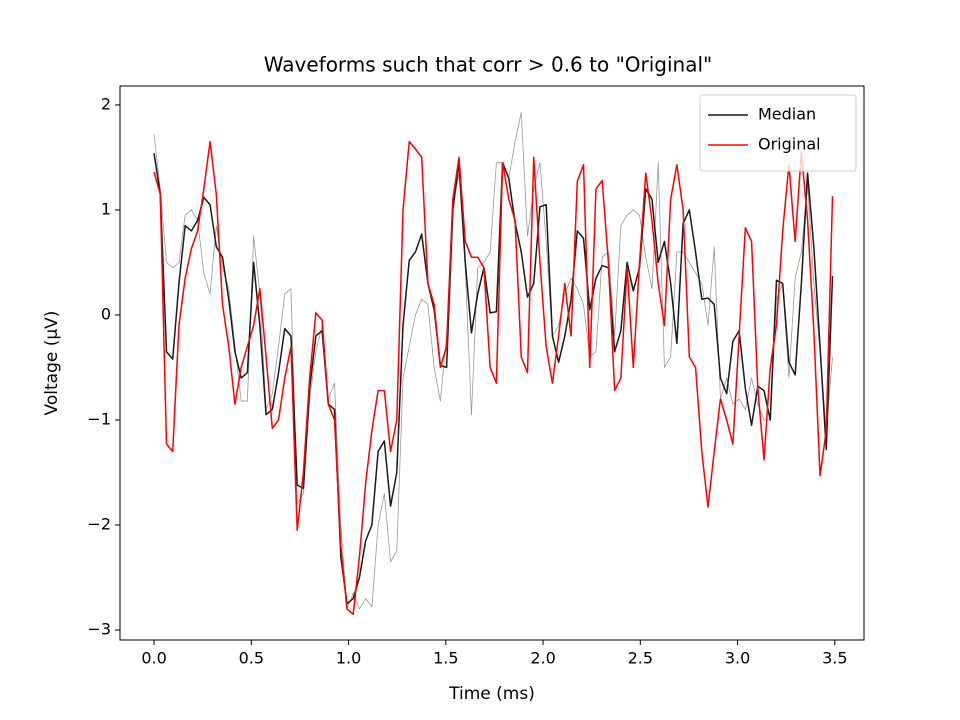 This screenshot has height=720, width=960. I want to click on x-tick-label: 0.0, so click(153, 658).